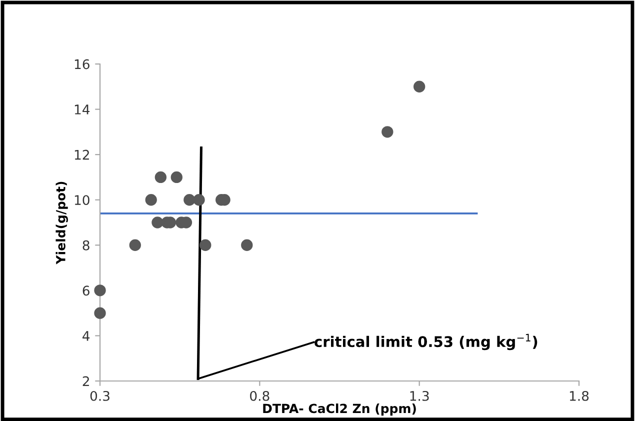  What do you see at coordinates (82, 109) in the screenshot?
I see `y-tick-label: 14` at bounding box center [82, 109].